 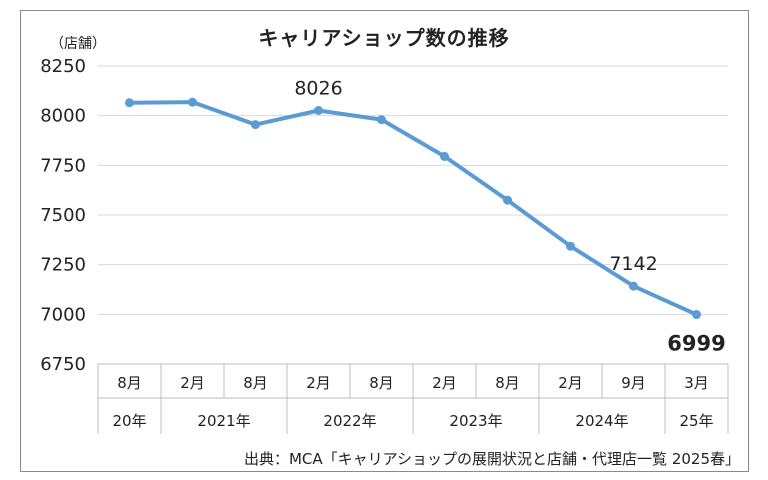 What do you see at coordinates (63, 215) in the screenshot?
I see `y-tick-label: 7500` at bounding box center [63, 215].